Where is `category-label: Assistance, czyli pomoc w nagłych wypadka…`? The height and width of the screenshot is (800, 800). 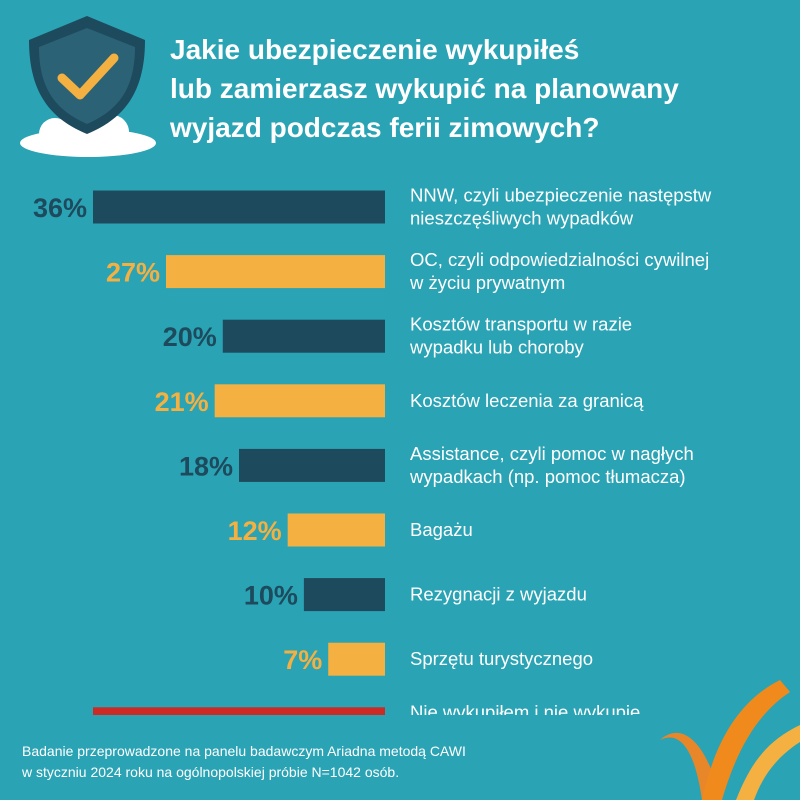
category-label: Assistance, czyli pomoc w nagłych wypadka… is located at coordinates (551, 465).